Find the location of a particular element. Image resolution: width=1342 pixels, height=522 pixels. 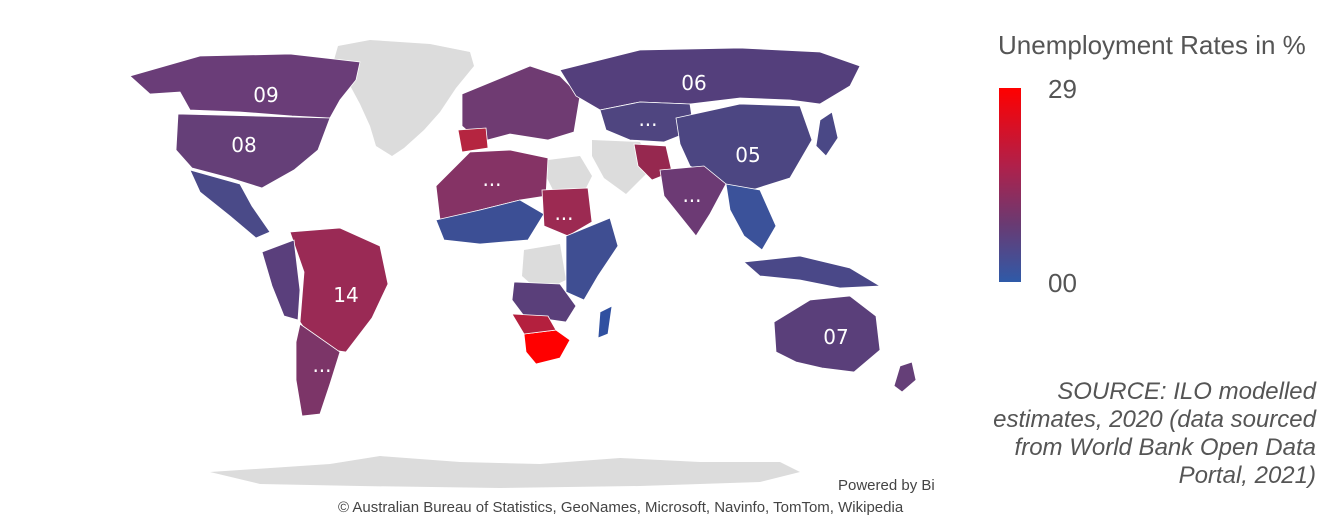

region-sudan is located at coordinates (567, 212).